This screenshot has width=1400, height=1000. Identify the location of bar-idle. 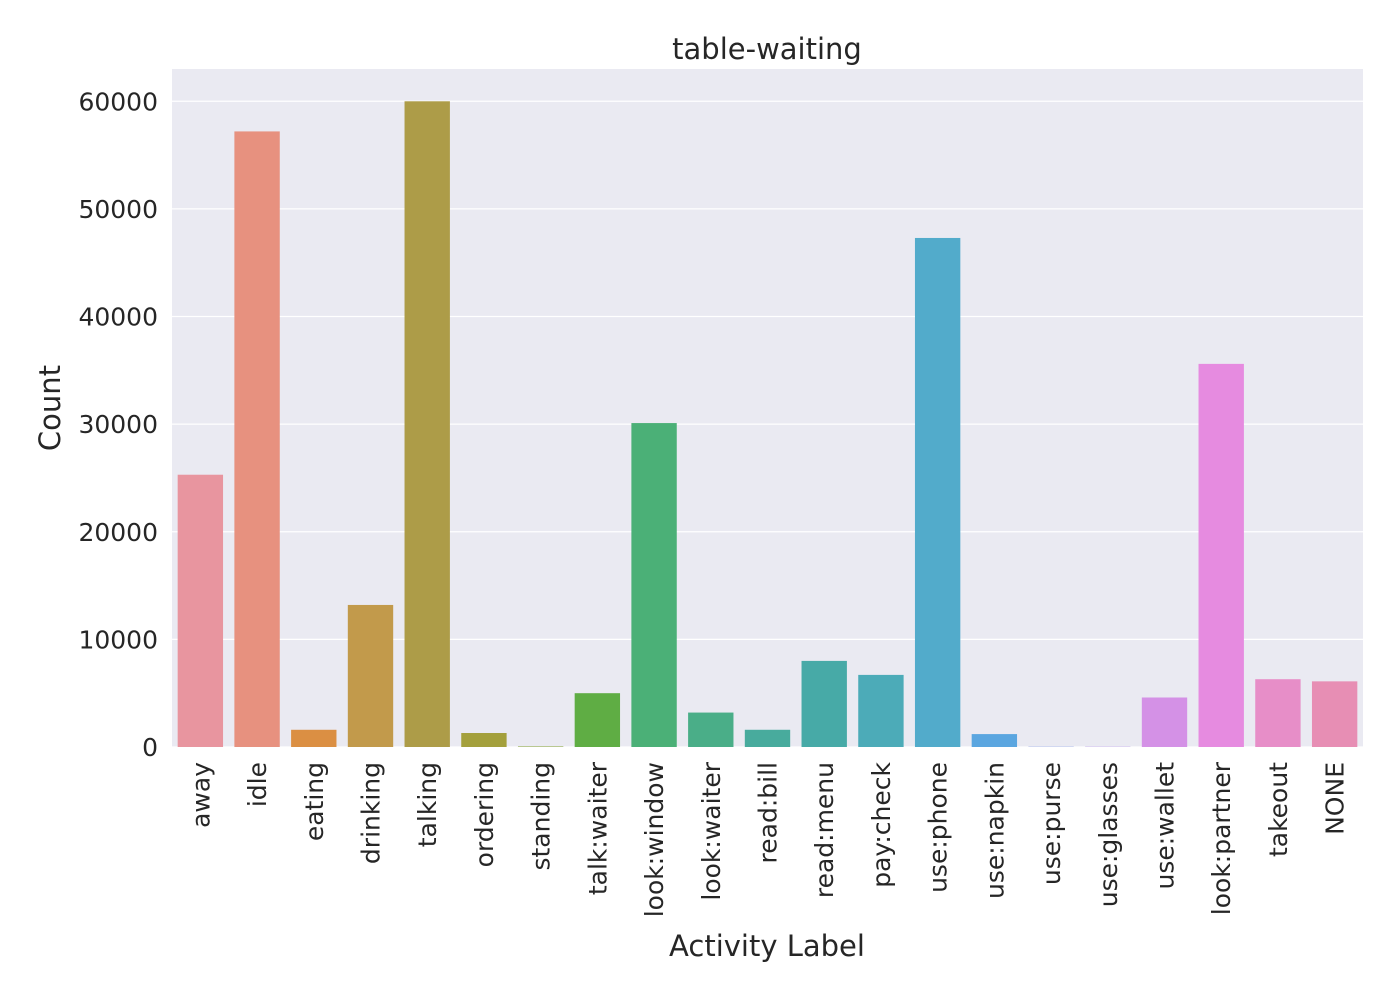
(257, 439).